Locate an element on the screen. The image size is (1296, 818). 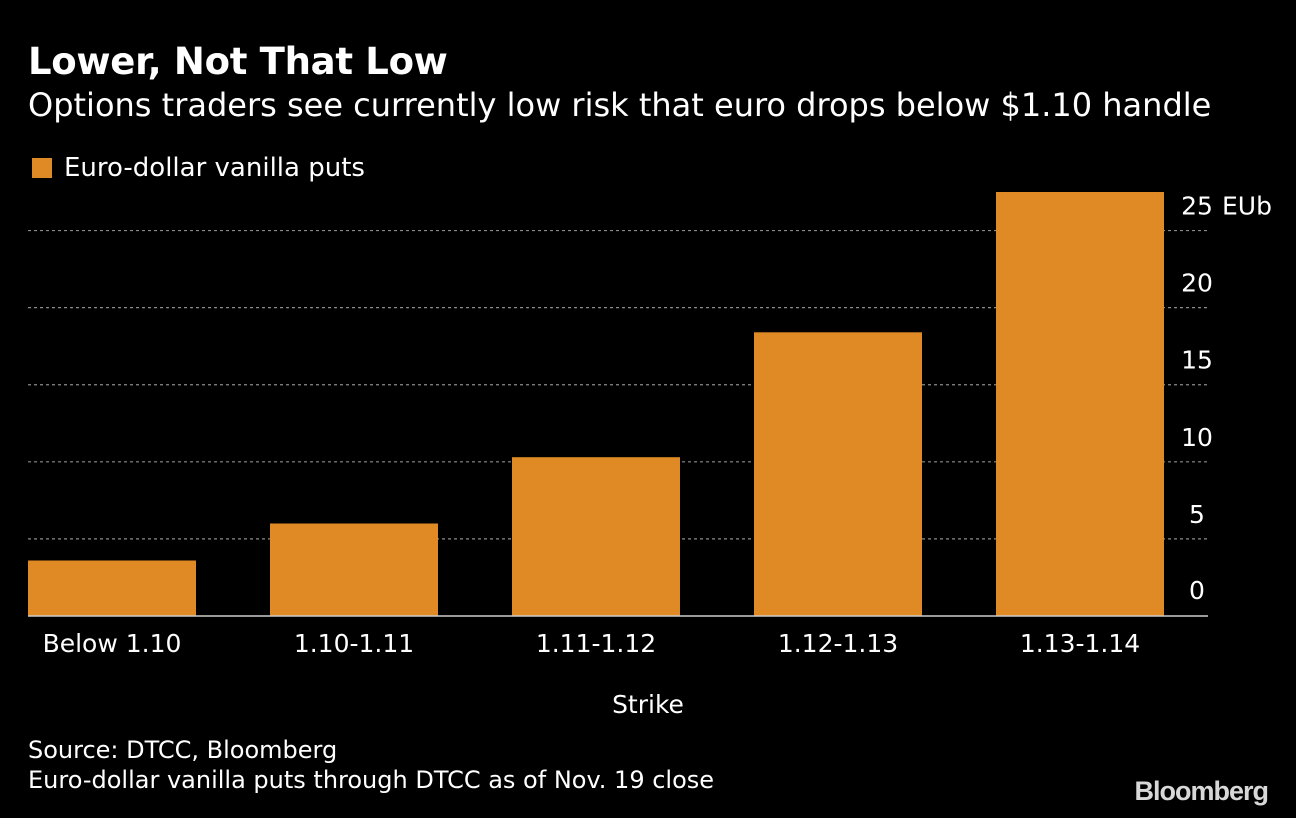
legend: Euro-dollar vanilla puts is located at coordinates (198, 168).